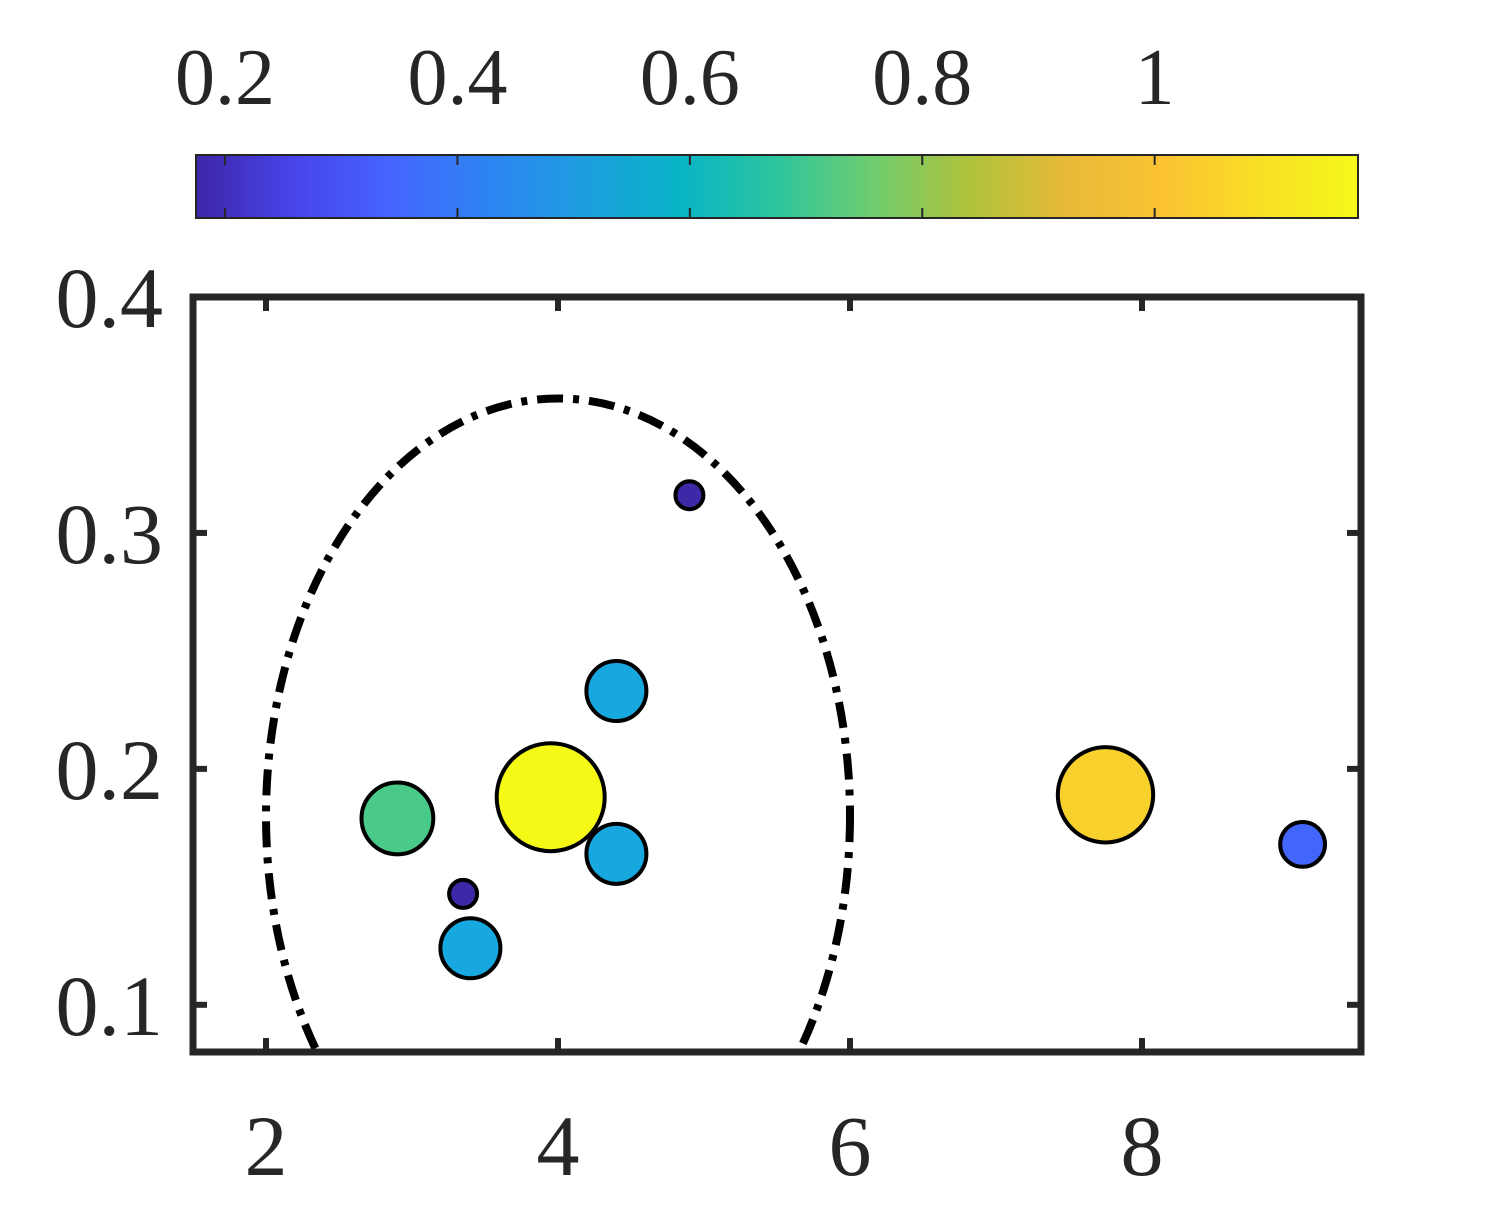 The height and width of the screenshot is (1205, 1500). What do you see at coordinates (850, 1146) in the screenshot?
I see `x-tick-label: 6` at bounding box center [850, 1146].